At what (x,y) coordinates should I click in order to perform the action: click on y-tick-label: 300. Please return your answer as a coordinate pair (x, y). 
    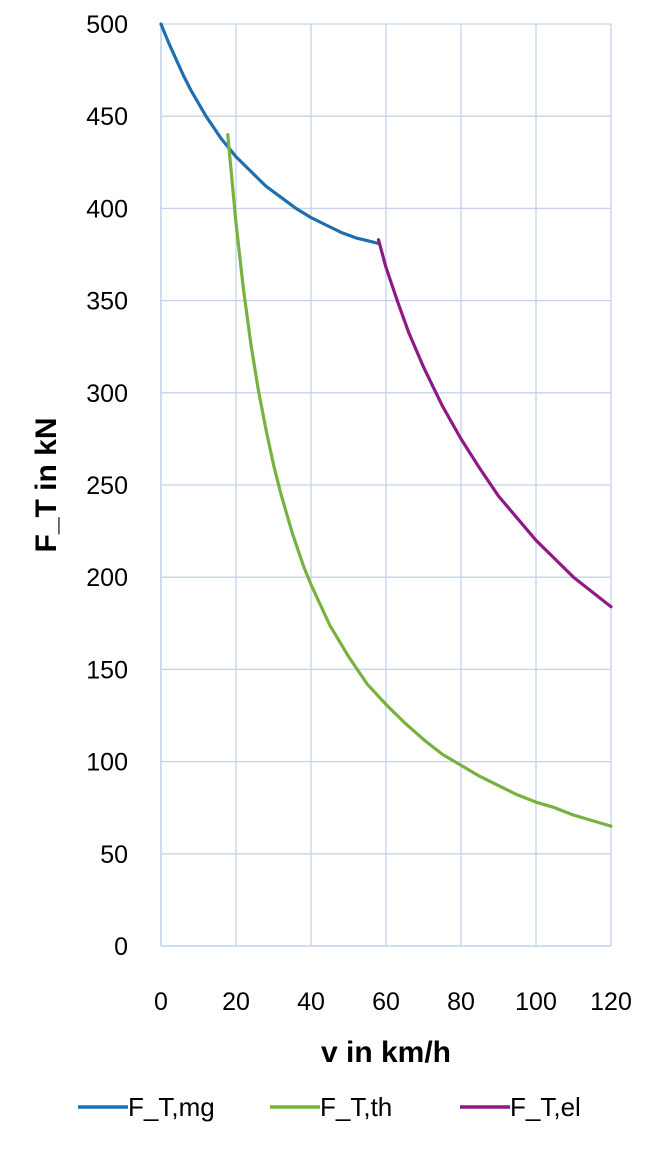
    Looking at the image, I should click on (107, 394).